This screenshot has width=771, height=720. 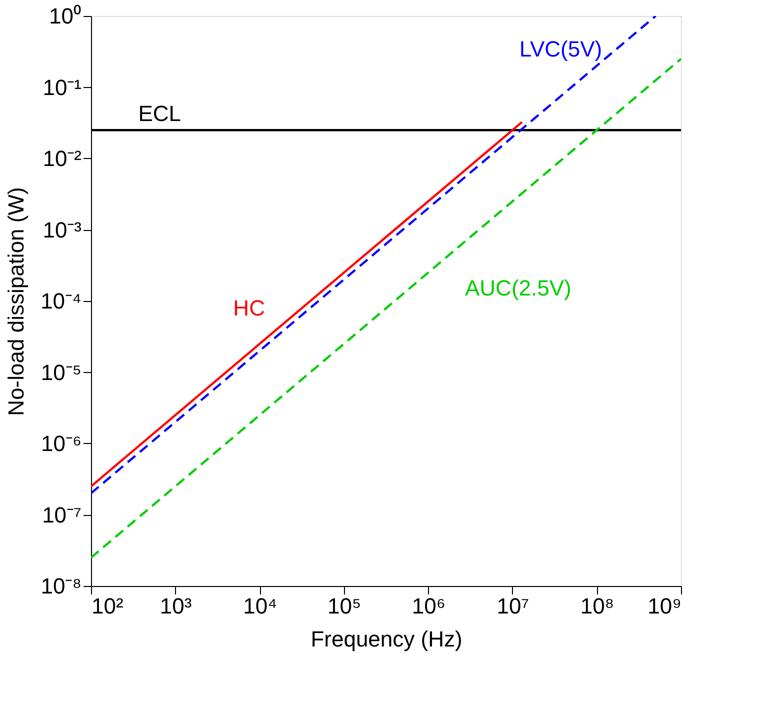 What do you see at coordinates (65, 16) in the screenshot?
I see `y-tick-label: 10⁰` at bounding box center [65, 16].